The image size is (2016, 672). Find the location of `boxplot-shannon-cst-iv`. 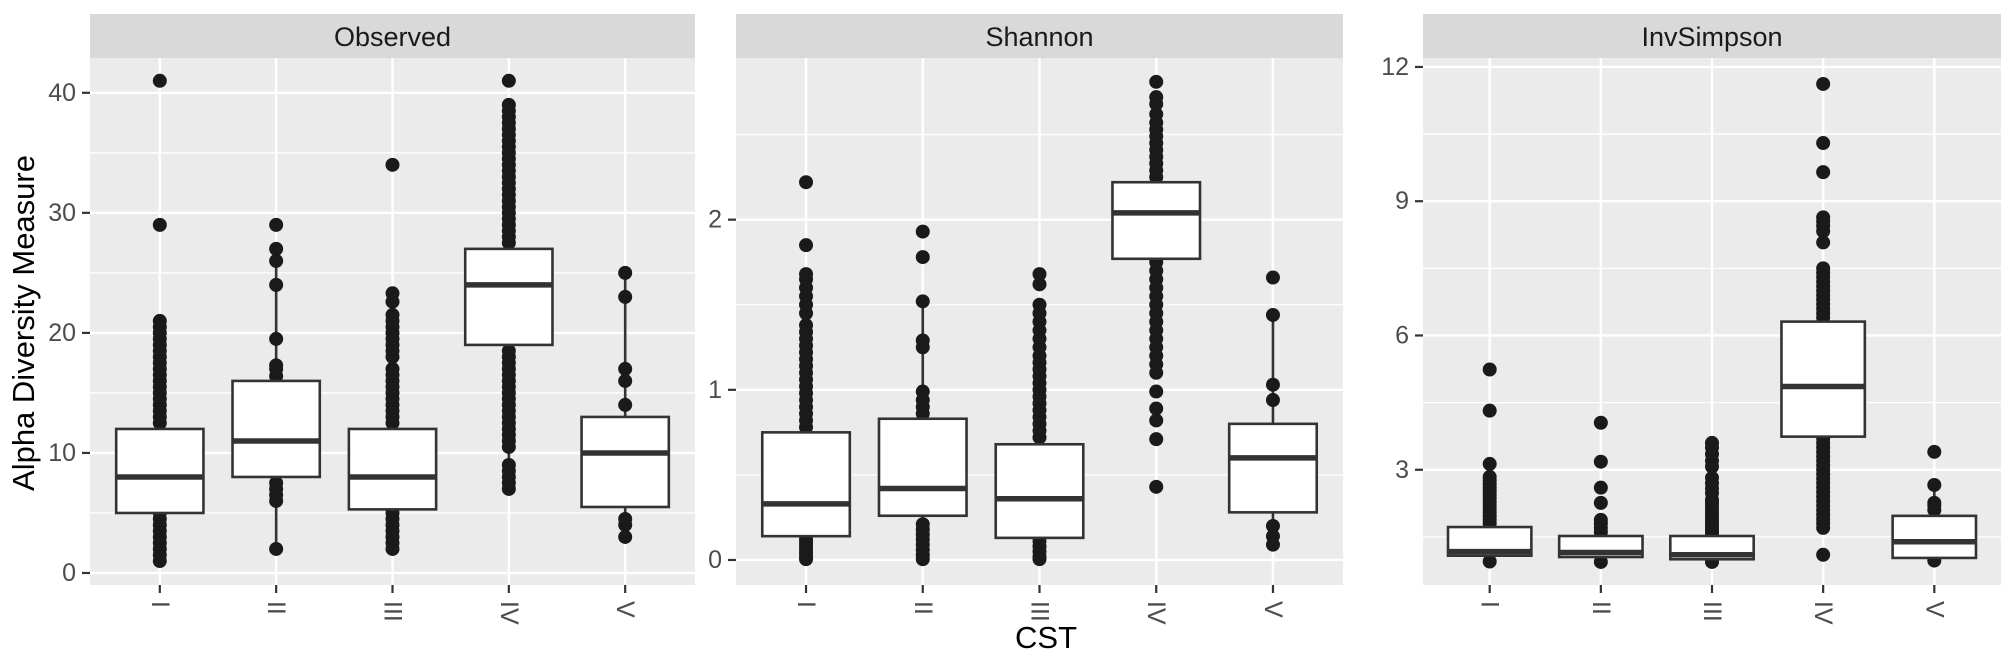

boxplot-shannon-cst-iv is located at coordinates (1156, 284).